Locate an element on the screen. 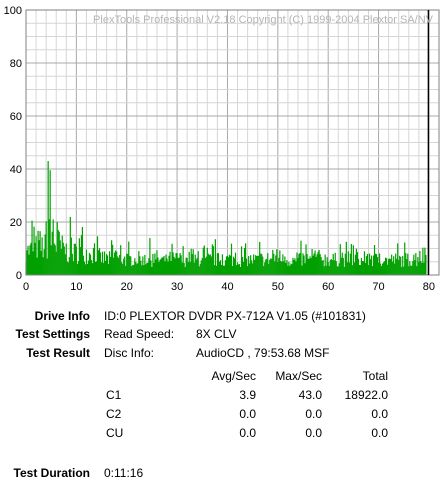  x-tick-label: 30 is located at coordinates (177, 287).